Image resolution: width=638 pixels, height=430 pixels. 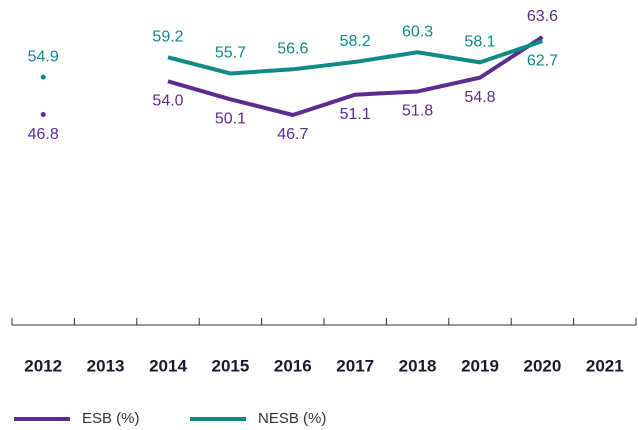 I want to click on legend-label: NESB (%), so click(x=292, y=418).